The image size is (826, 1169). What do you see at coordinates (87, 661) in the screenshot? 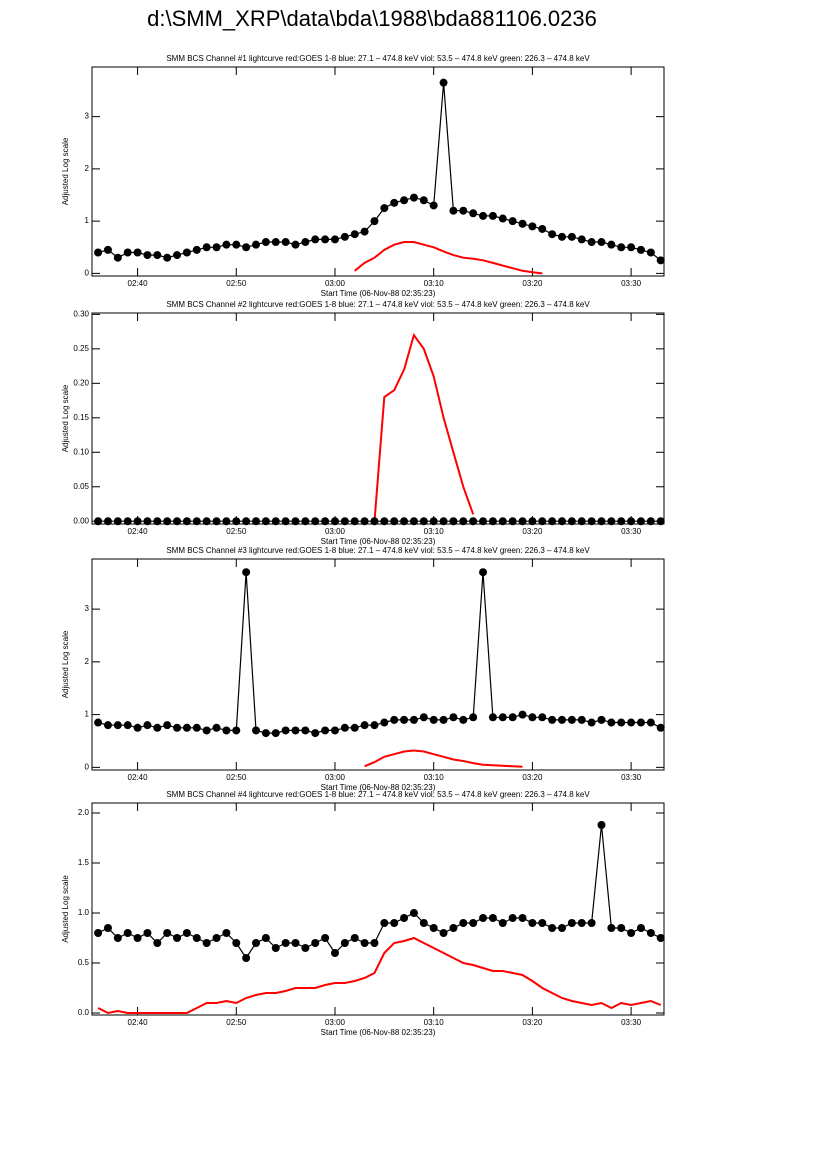
I see `y-tick-label: 2` at bounding box center [87, 661].